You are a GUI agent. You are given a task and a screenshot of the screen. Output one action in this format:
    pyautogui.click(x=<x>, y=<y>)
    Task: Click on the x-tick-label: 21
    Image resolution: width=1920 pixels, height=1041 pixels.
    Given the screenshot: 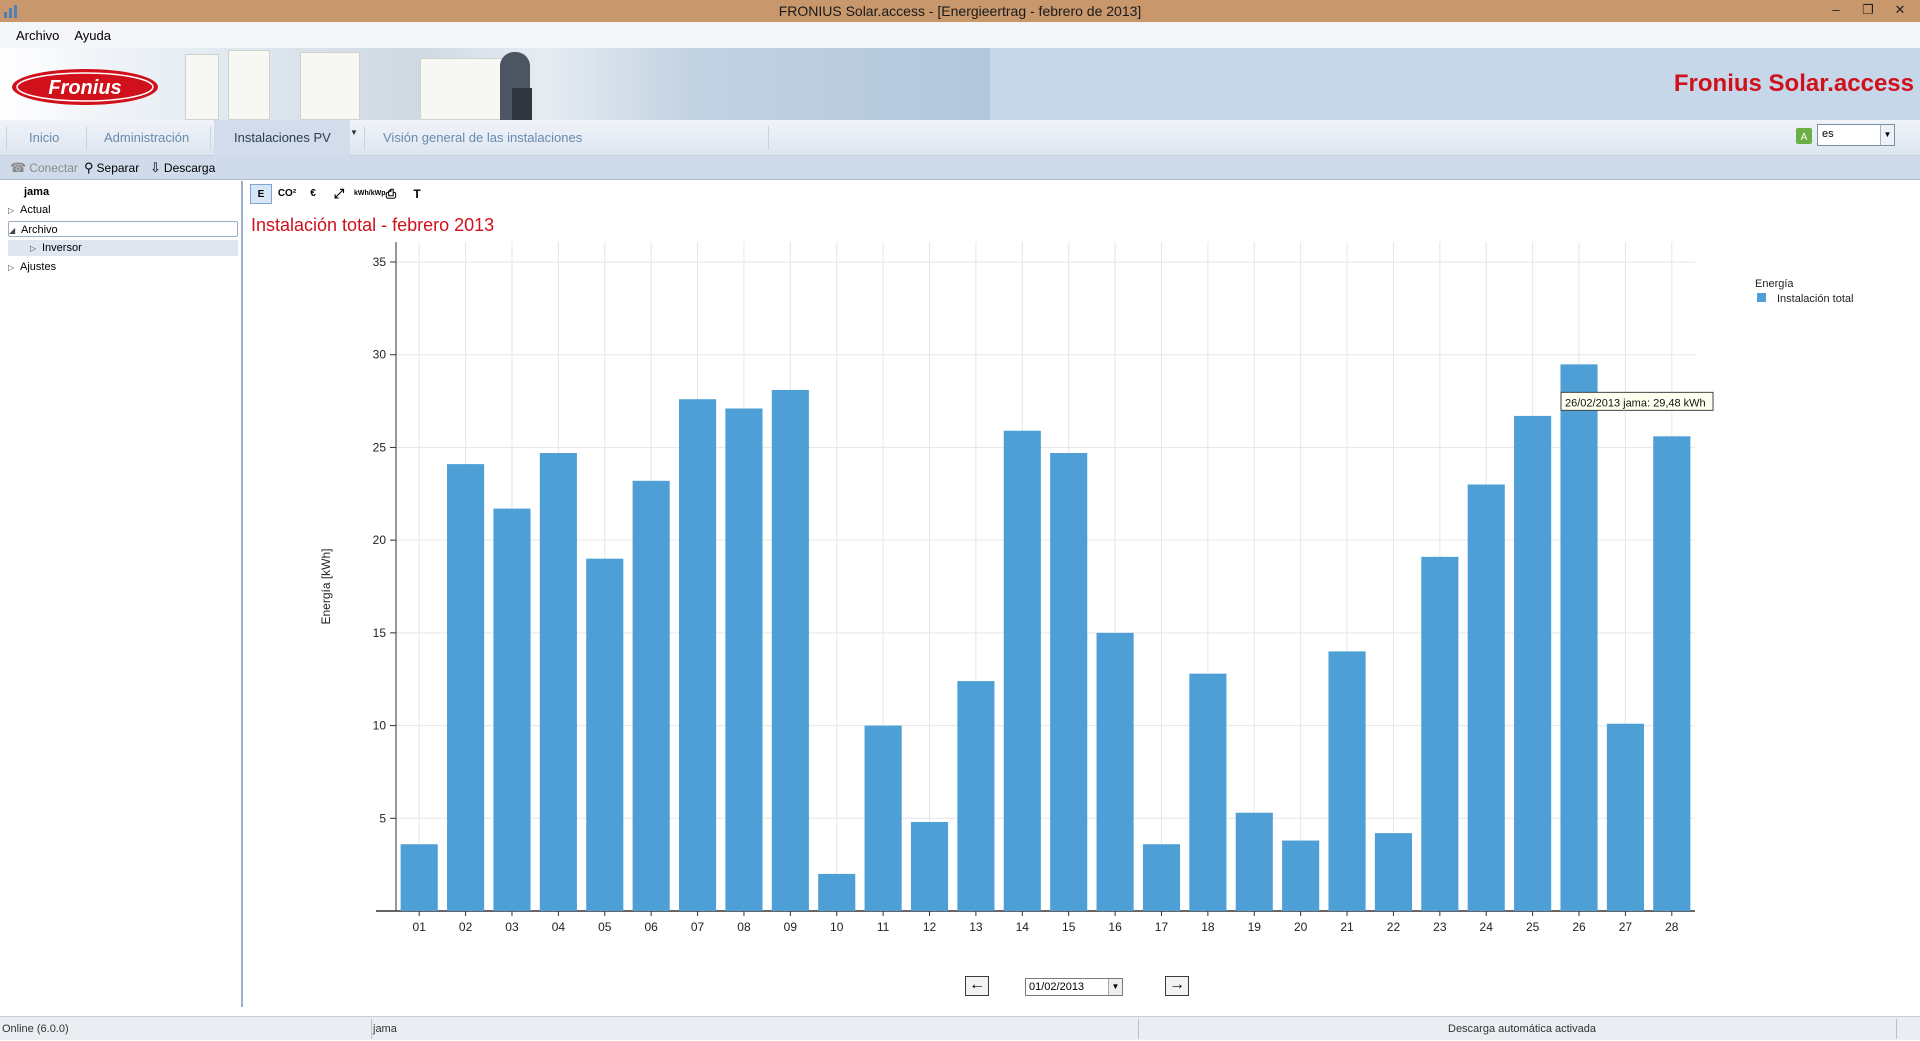 What is the action you would take?
    pyautogui.click(x=1347, y=927)
    